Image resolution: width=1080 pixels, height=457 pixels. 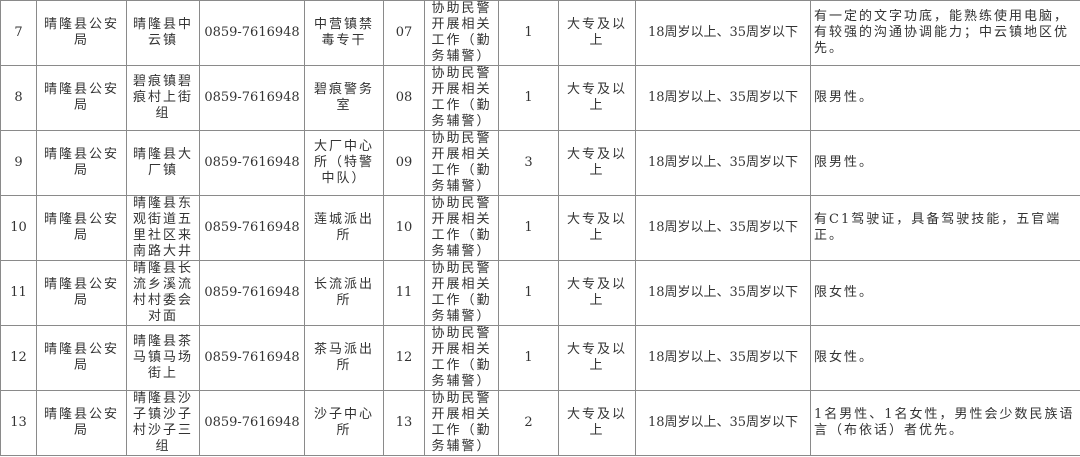 I want to click on row-number: 9, so click(x=18, y=163).